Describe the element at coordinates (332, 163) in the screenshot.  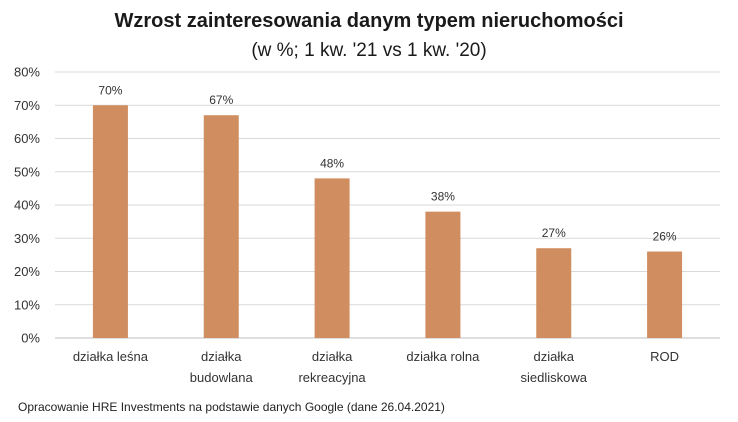
I see `data-label: 48%` at that location.